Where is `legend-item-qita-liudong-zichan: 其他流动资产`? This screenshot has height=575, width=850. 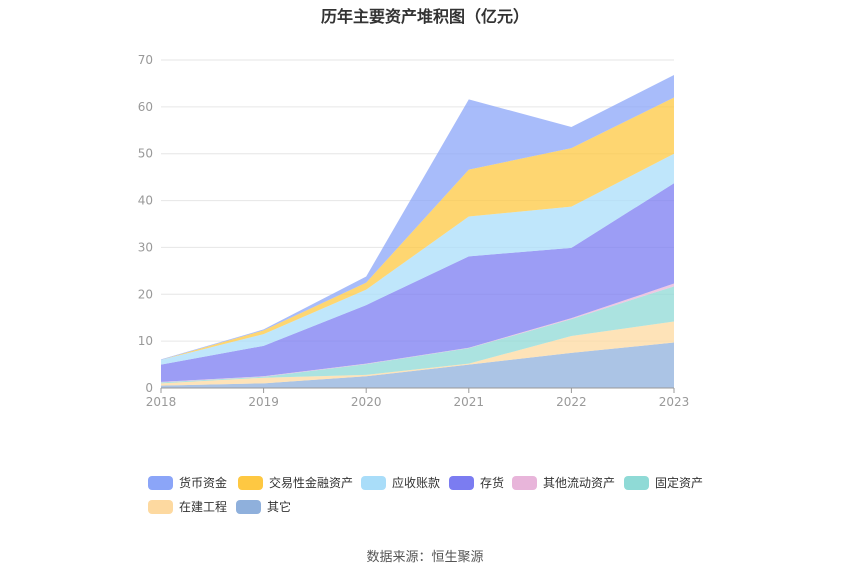 legend-item-qita-liudong-zichan: 其他流动资产 is located at coordinates (563, 482).